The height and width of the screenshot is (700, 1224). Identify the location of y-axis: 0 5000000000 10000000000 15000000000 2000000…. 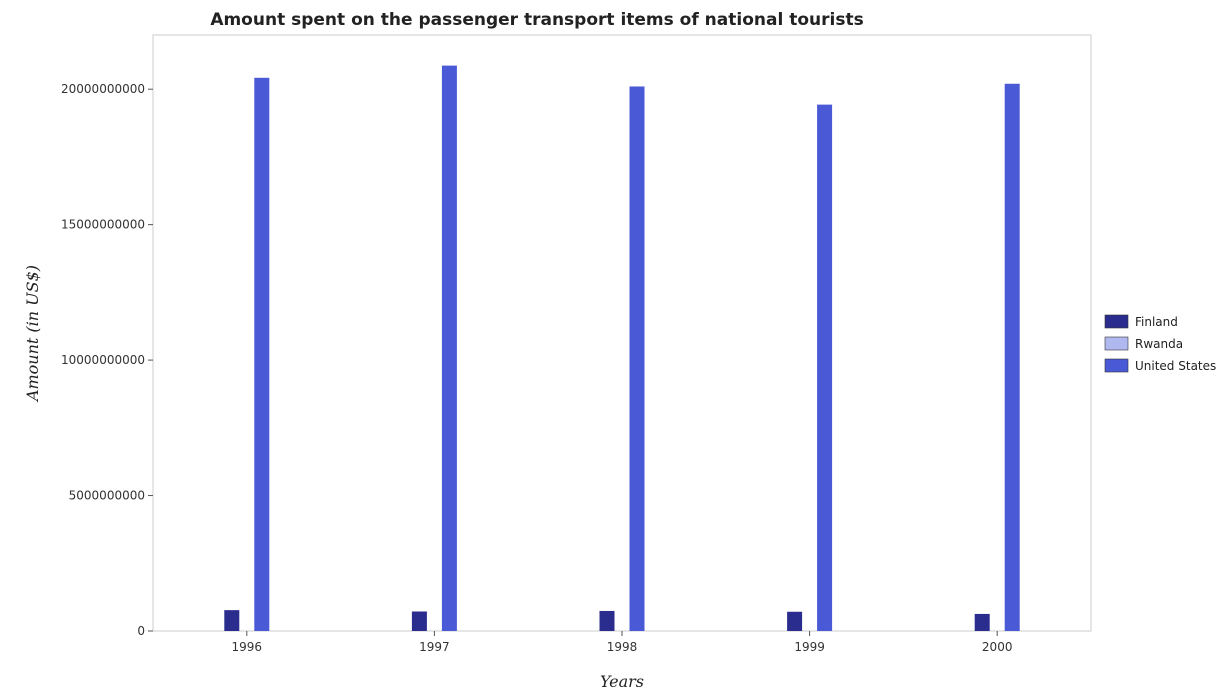
(107, 360).